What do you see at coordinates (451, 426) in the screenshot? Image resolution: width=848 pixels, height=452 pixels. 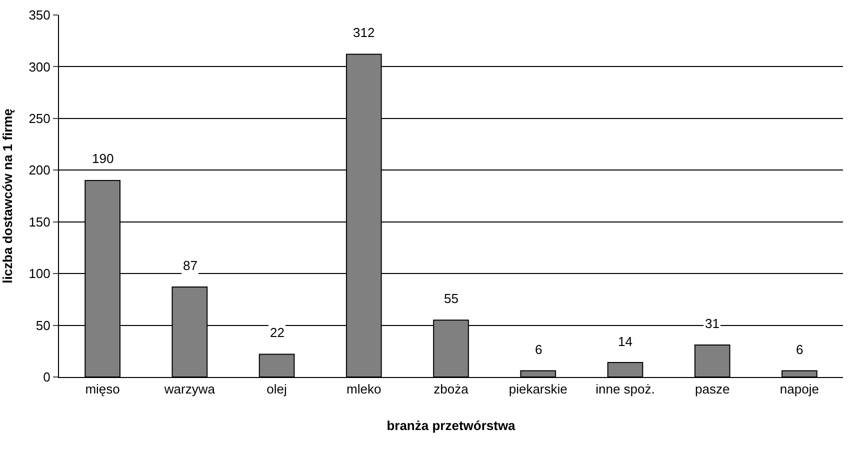 I see `x-axis-title: branża przetwórstwa` at bounding box center [451, 426].